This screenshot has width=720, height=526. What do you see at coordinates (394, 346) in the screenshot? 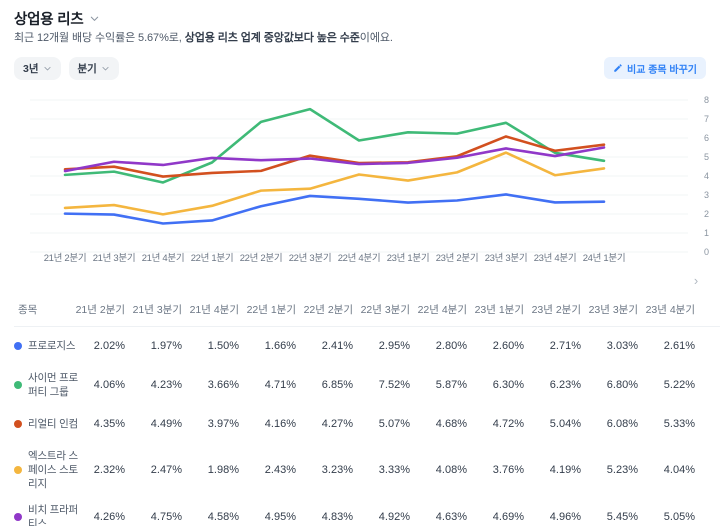
I see `yield-value-cell: 2.95%` at bounding box center [394, 346].